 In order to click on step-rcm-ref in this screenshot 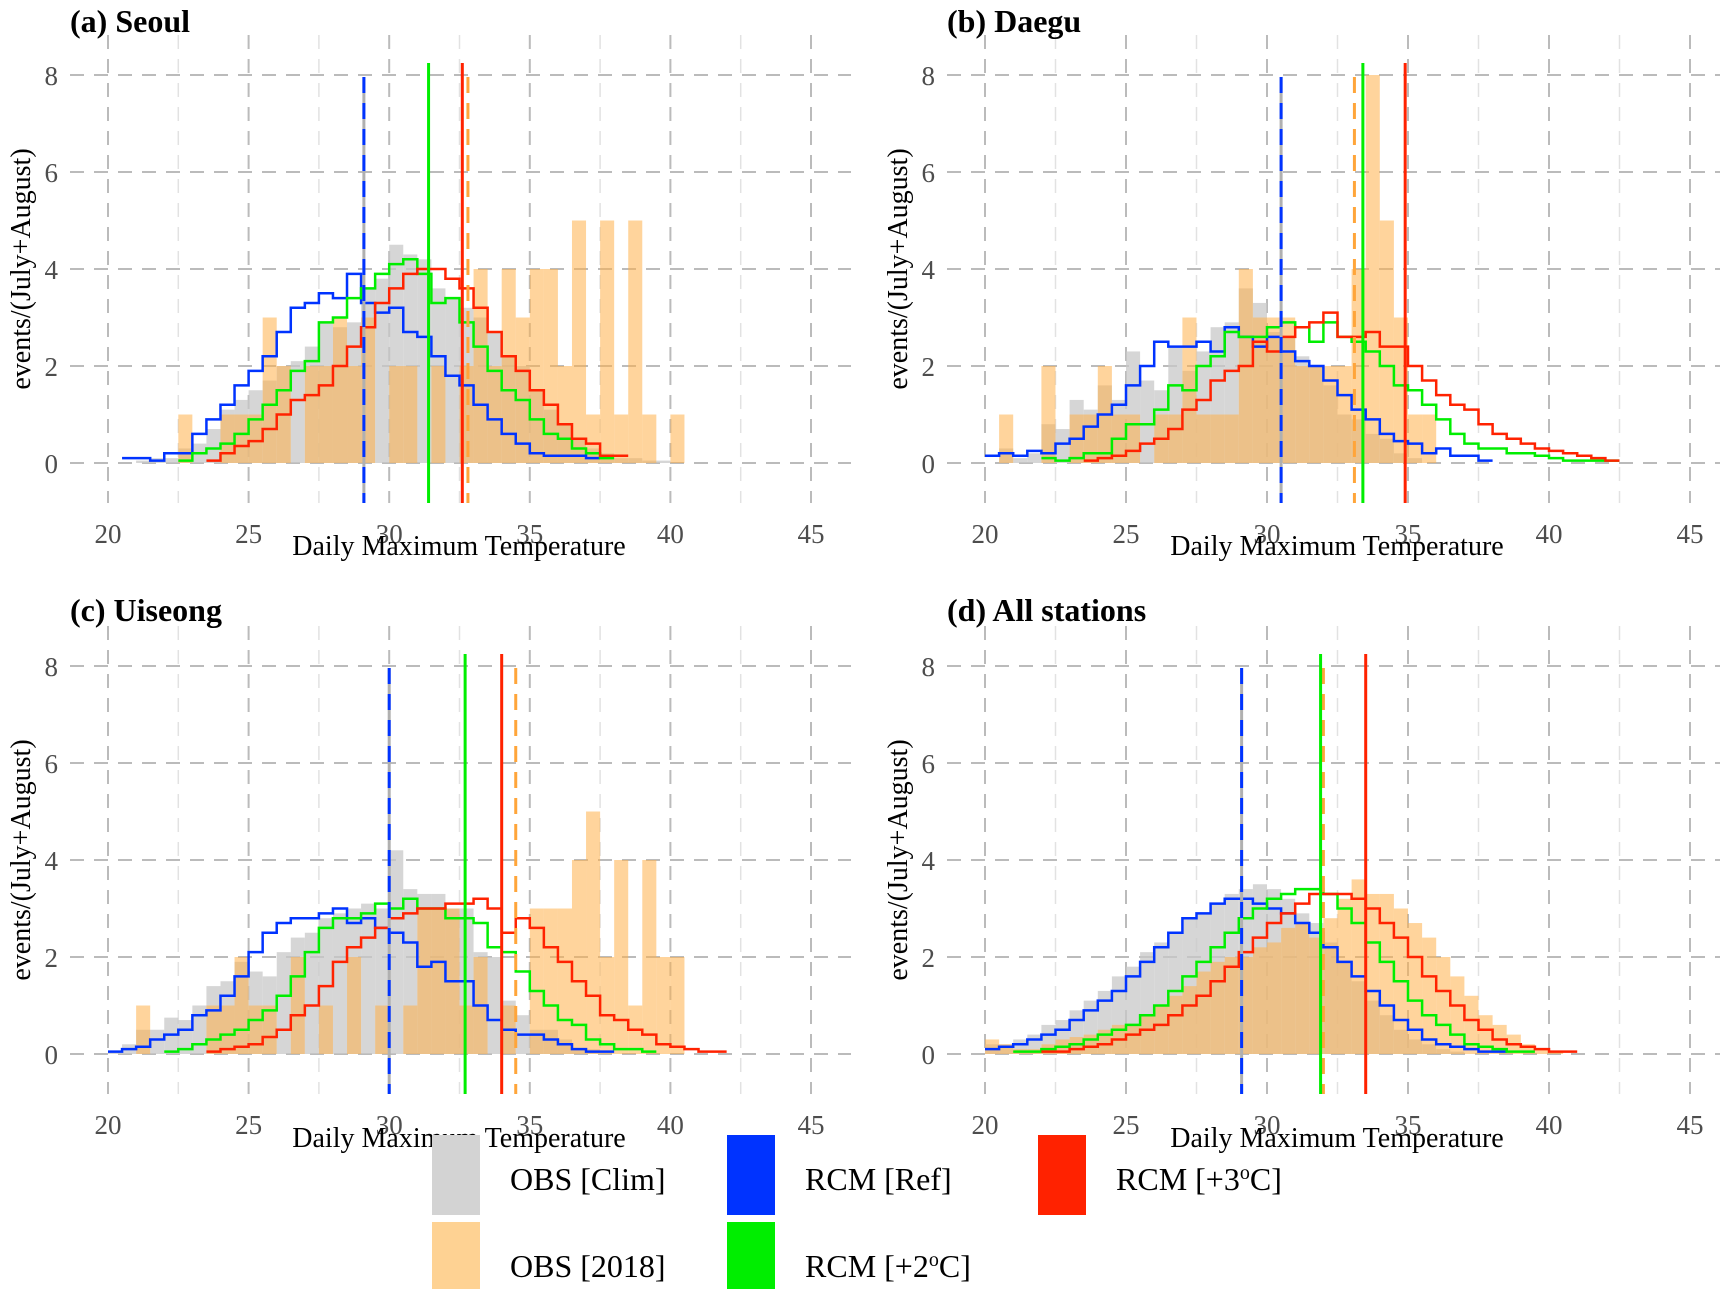, I will do `click(1246, 975)`.